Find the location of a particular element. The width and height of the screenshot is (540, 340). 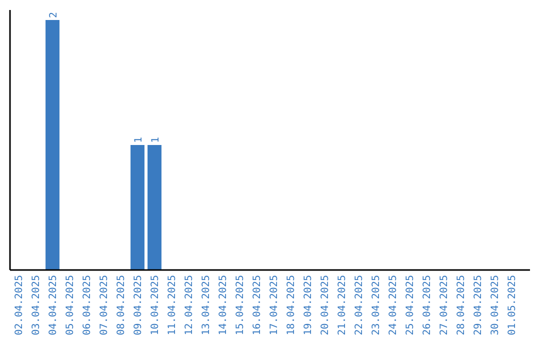

x-tick-label: 08.04.2025 is located at coordinates (121, 305).